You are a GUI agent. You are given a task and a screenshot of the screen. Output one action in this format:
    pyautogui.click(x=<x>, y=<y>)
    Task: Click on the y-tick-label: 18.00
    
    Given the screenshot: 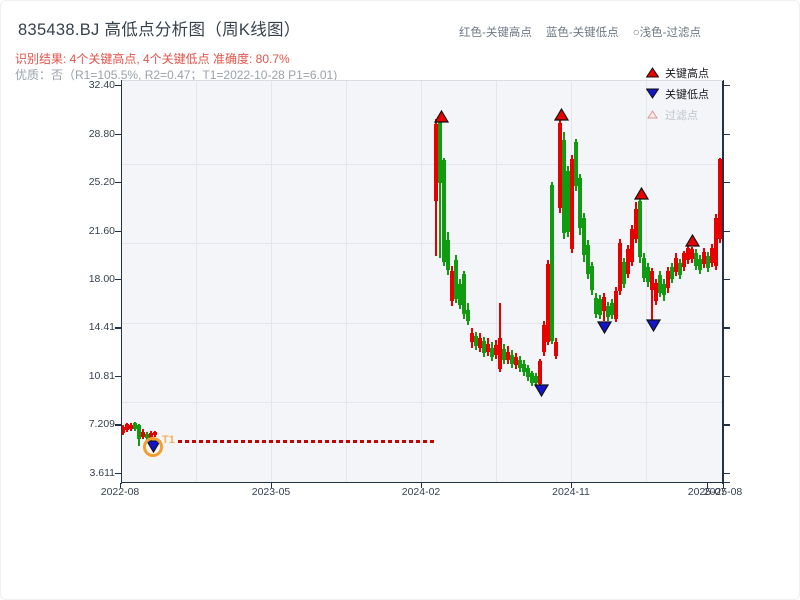 What is the action you would take?
    pyautogui.click(x=101, y=279)
    